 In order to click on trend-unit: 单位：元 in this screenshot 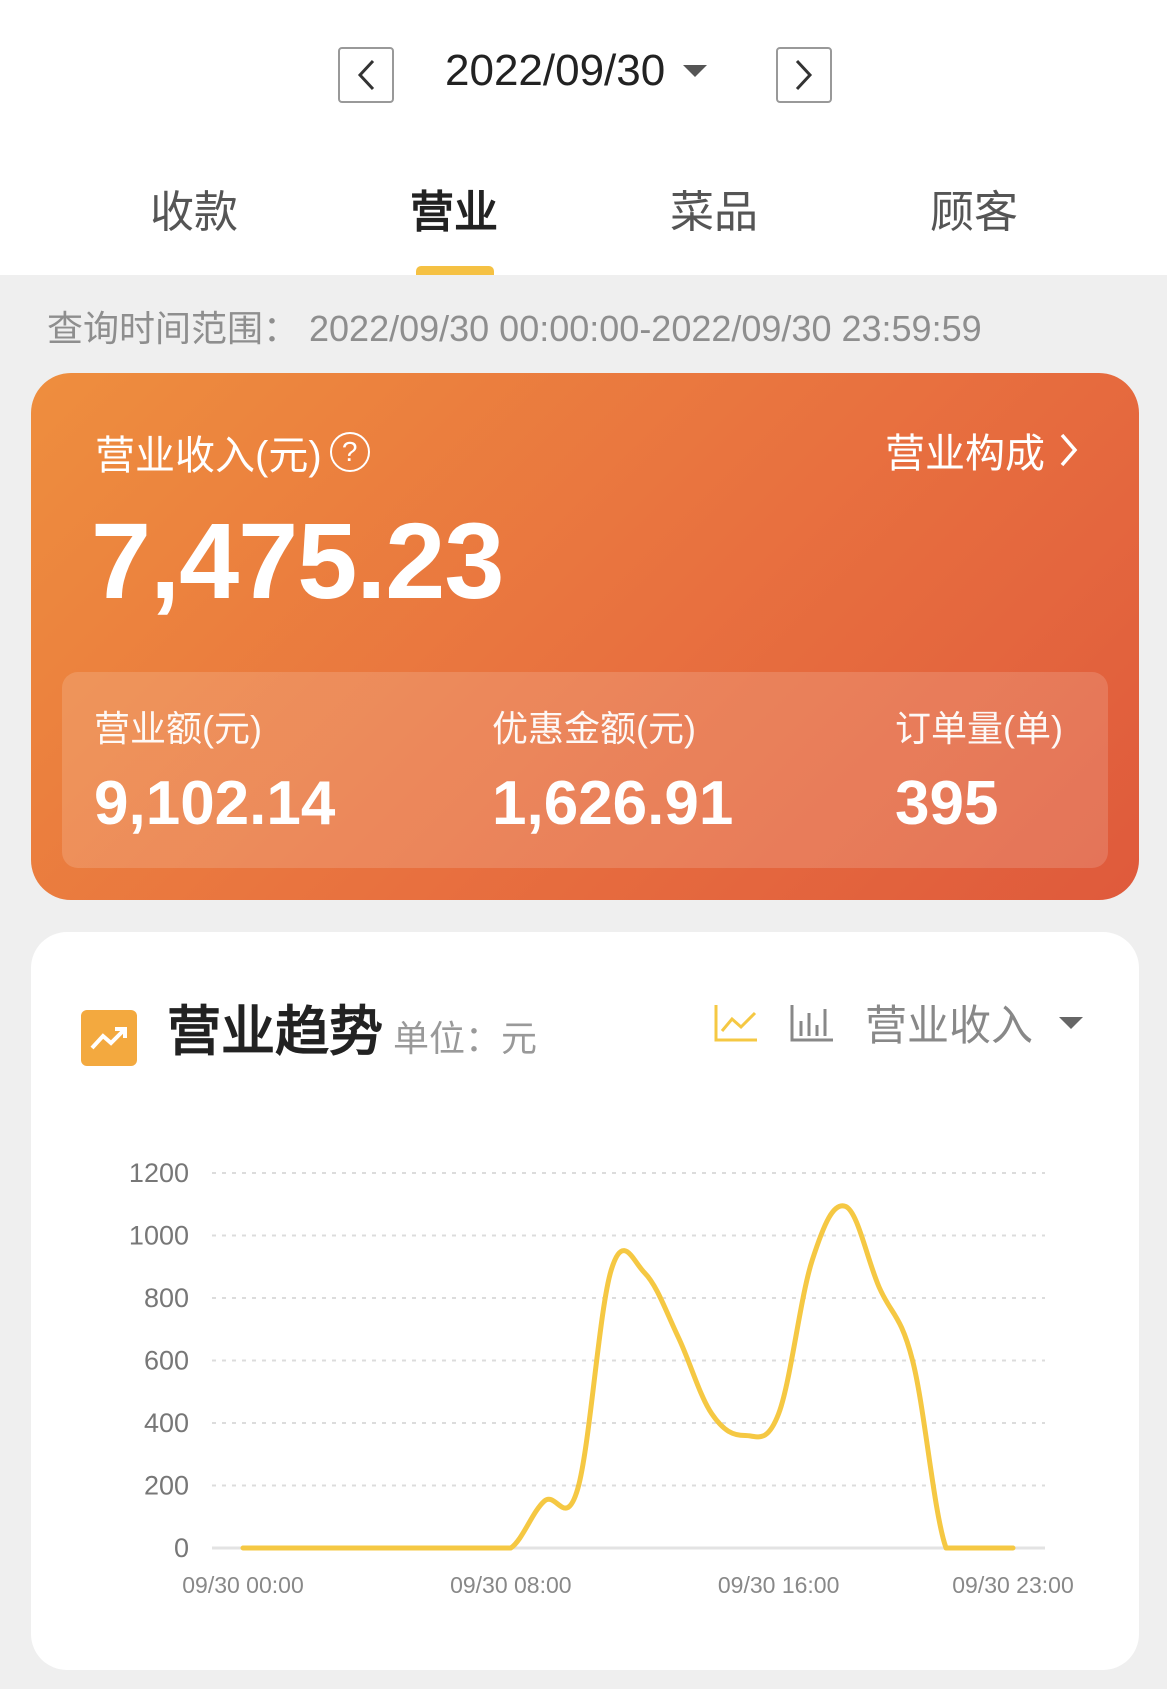, I will do `click(465, 1038)`.